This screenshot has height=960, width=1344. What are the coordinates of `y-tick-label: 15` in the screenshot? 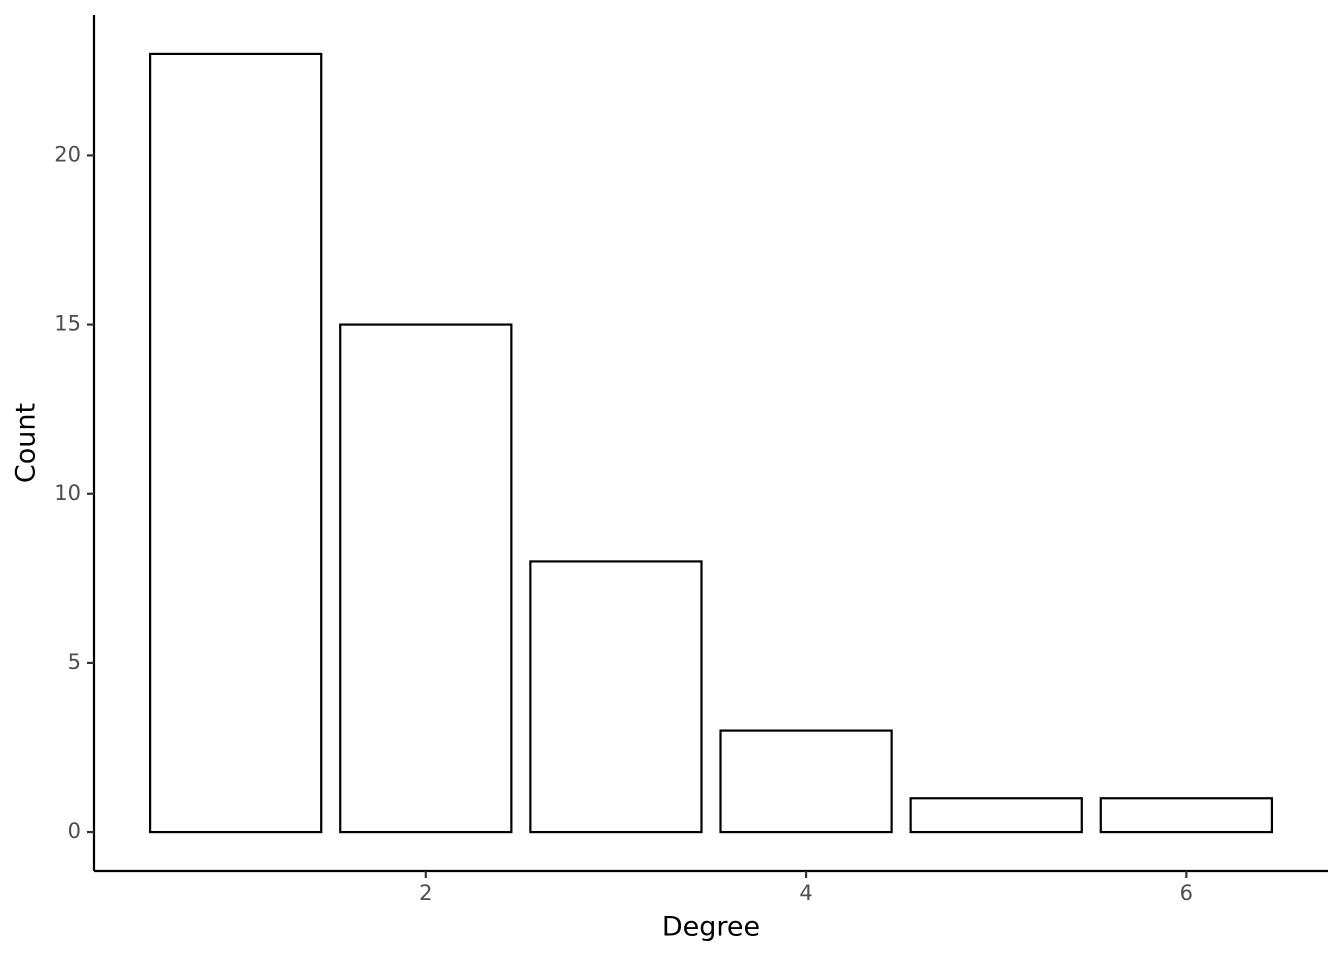 It's located at (67, 324).